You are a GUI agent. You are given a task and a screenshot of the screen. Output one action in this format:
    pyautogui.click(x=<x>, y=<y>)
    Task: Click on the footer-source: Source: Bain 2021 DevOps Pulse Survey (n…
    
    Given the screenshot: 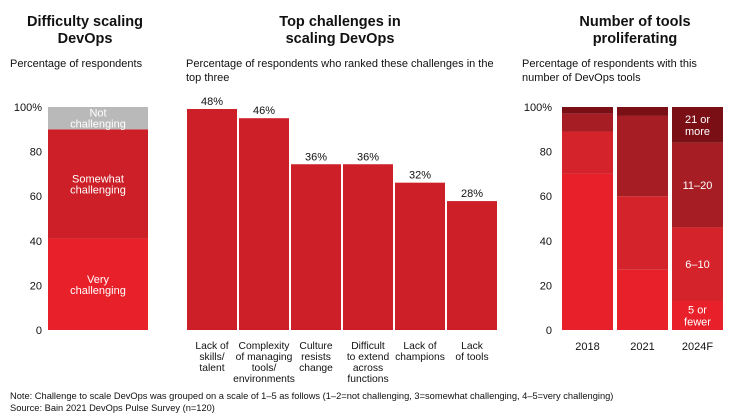 What is the action you would take?
    pyautogui.click(x=112, y=408)
    